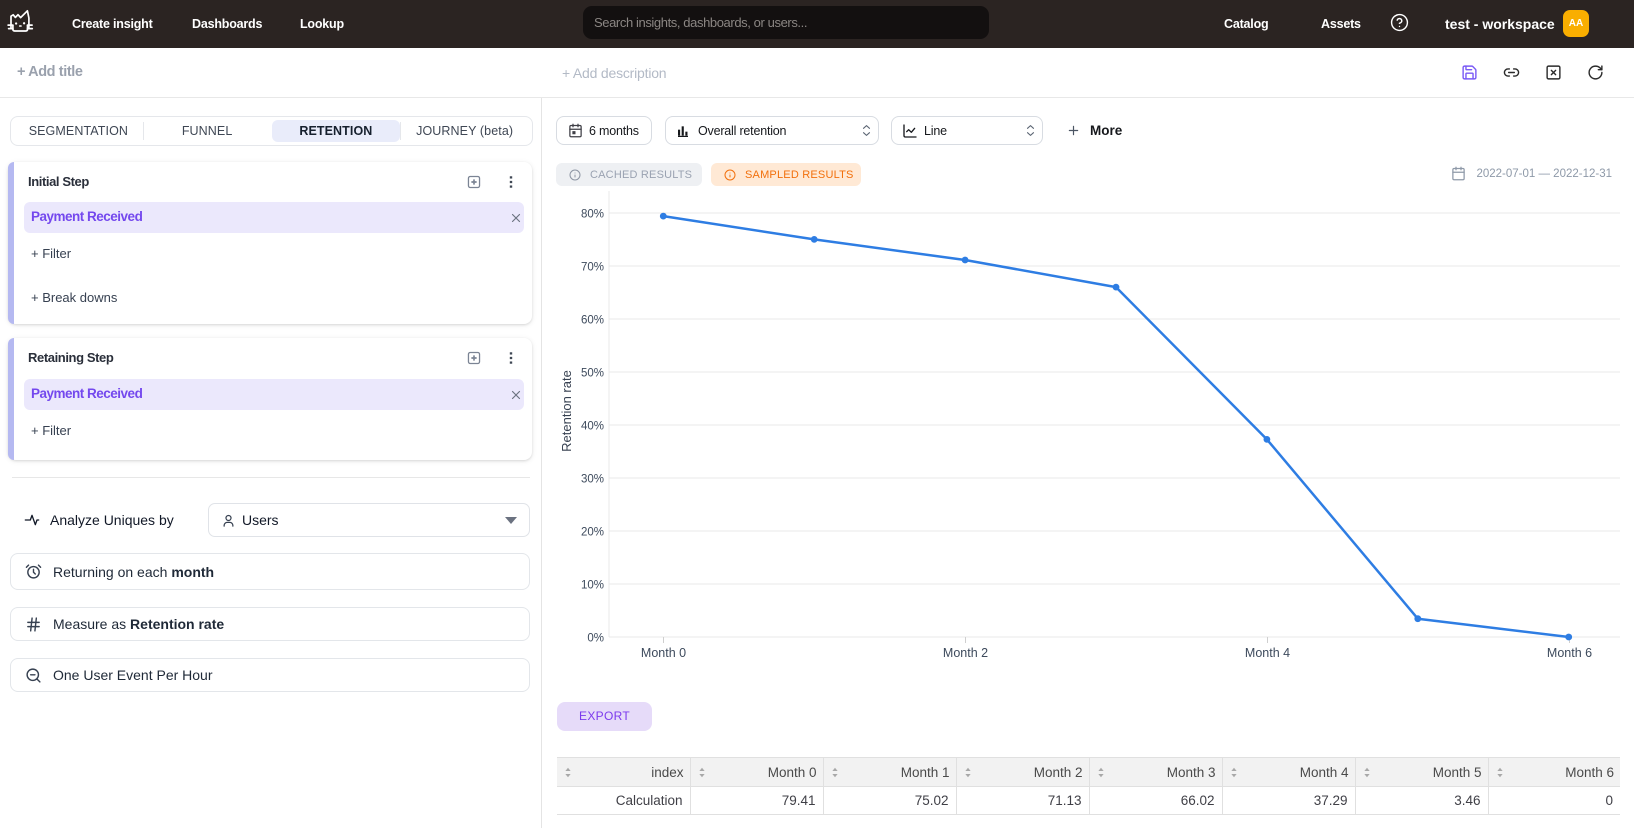 The height and width of the screenshot is (828, 1634). What do you see at coordinates (592, 533) in the screenshot?
I see `svg-text: 20%` at bounding box center [592, 533].